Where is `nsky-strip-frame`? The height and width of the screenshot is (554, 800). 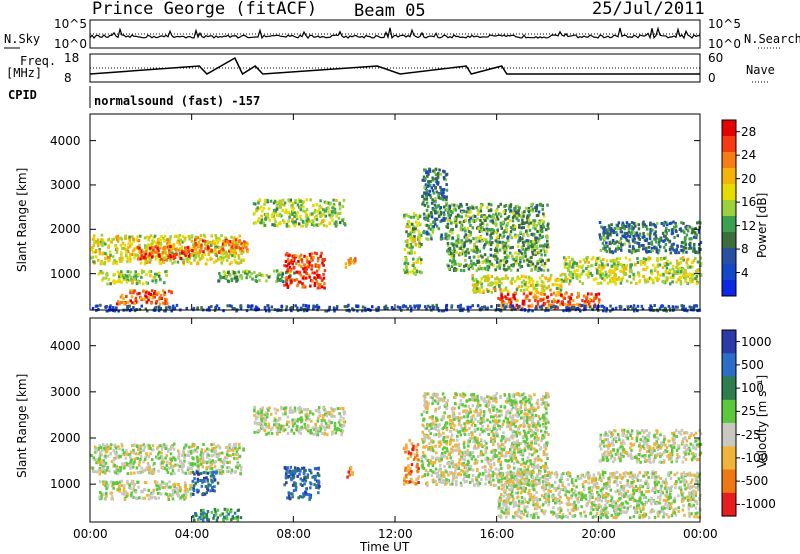 nsky-strip-frame is located at coordinates (395, 34).